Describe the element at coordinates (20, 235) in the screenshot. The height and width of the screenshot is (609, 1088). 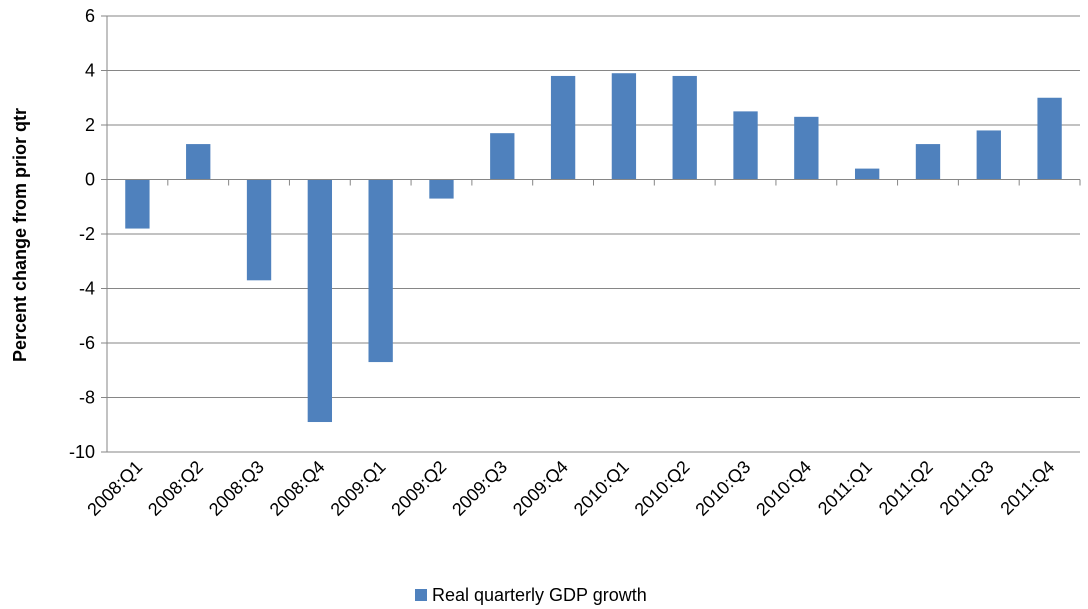
I see `y-axis-title: Percent change from prior qtr` at that location.